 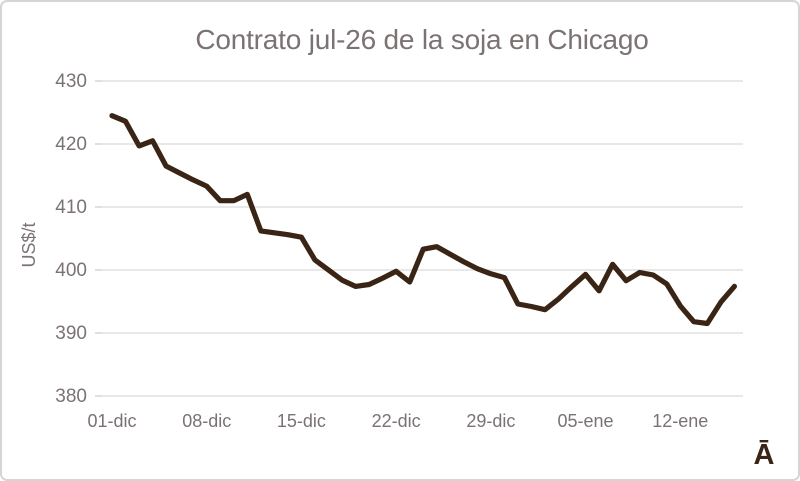 What do you see at coordinates (206, 421) in the screenshot?
I see `x-tick-label: 08-dic` at bounding box center [206, 421].